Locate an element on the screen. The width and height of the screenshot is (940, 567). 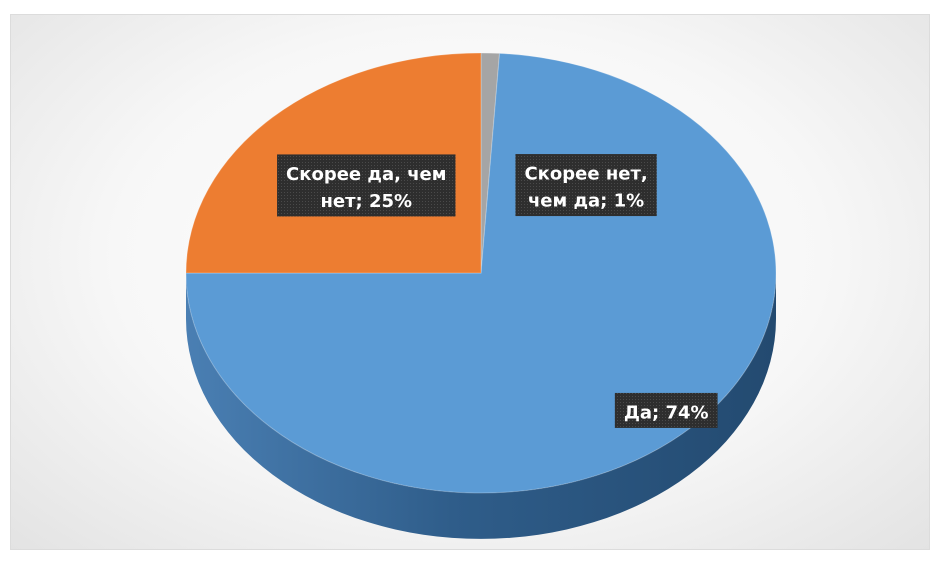
data-label-text: Скорее нет, is located at coordinates (585, 174).